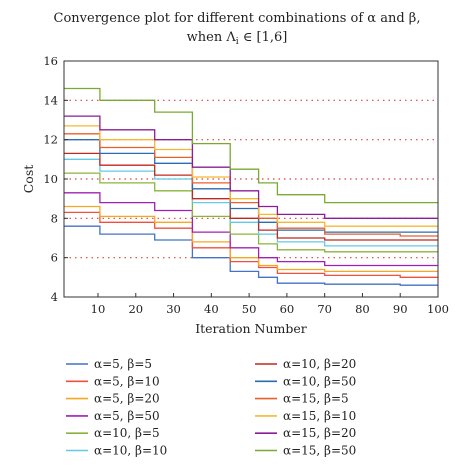 The width and height of the screenshot is (474, 474). What do you see at coordinates (135, 309) in the screenshot?
I see `x-tick-label: 20` at bounding box center [135, 309].